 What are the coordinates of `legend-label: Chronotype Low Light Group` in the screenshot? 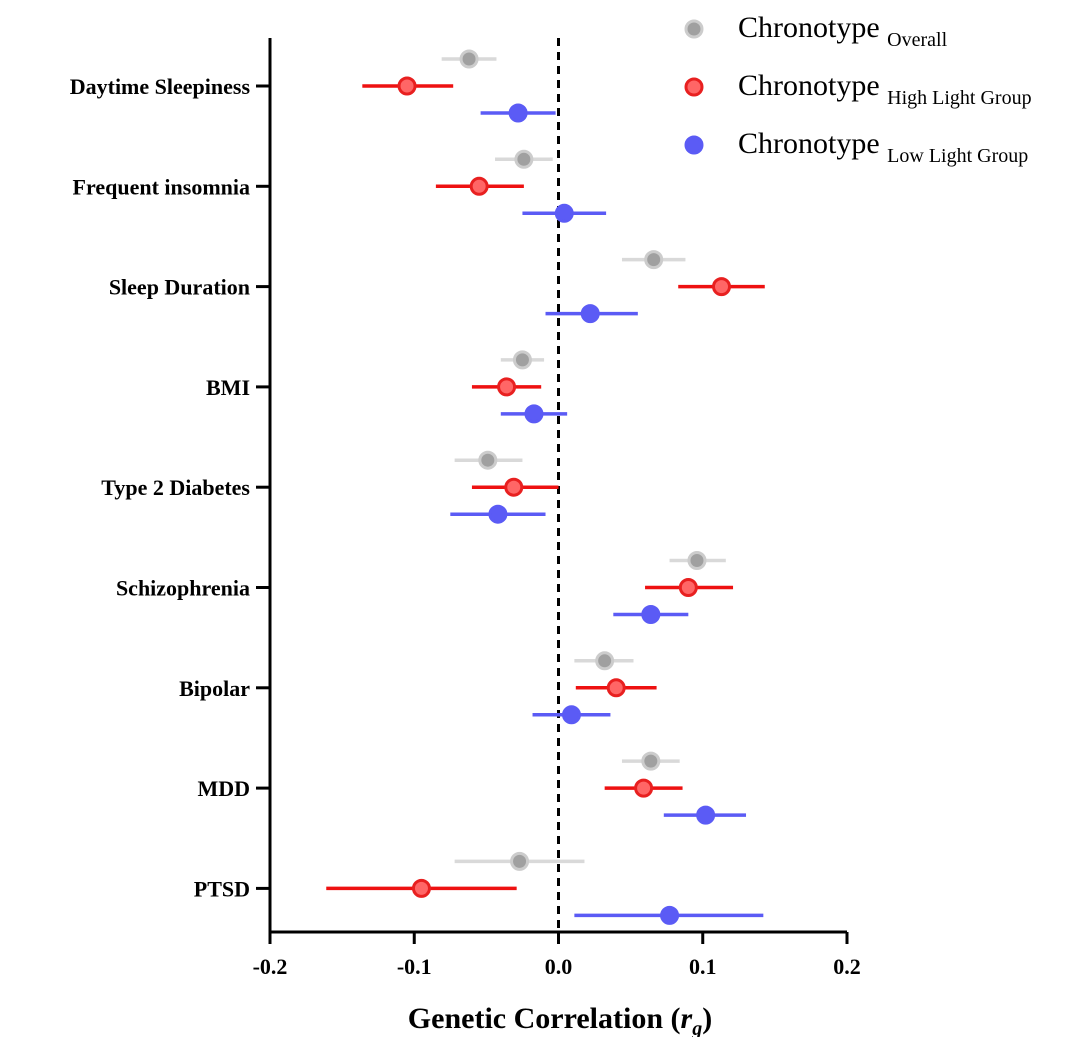 It's located at (883, 147).